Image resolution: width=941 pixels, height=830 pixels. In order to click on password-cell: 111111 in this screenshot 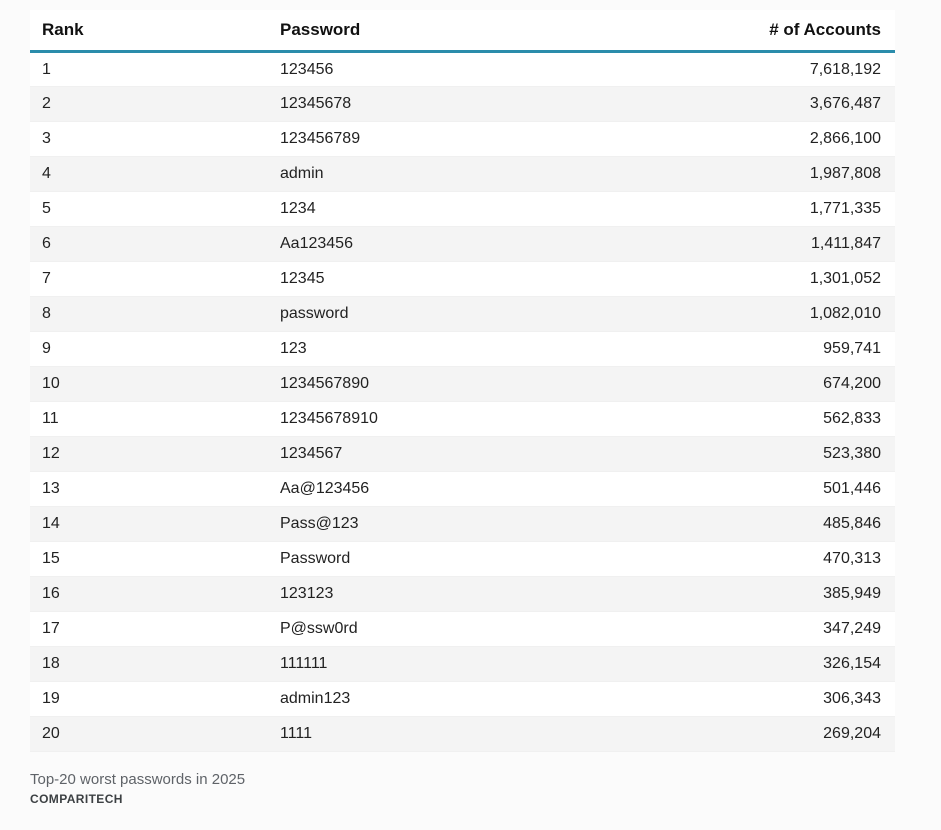, I will do `click(463, 664)`.